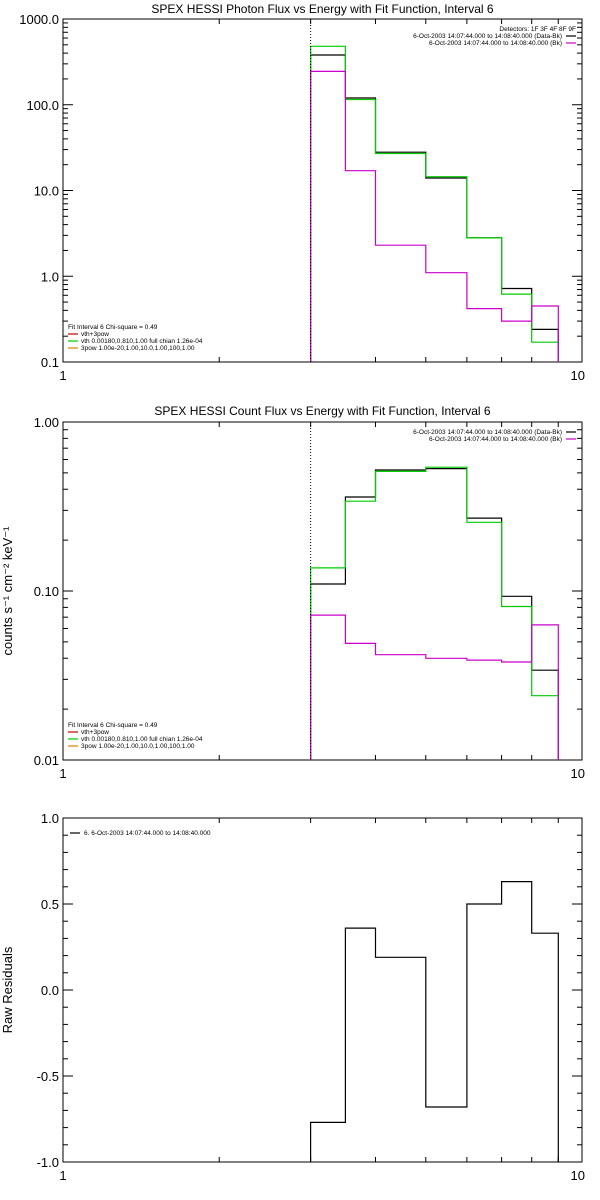 The image size is (600, 1200). Describe the element at coordinates (434, 1021) in the screenshot. I see `resid-series-black` at that location.